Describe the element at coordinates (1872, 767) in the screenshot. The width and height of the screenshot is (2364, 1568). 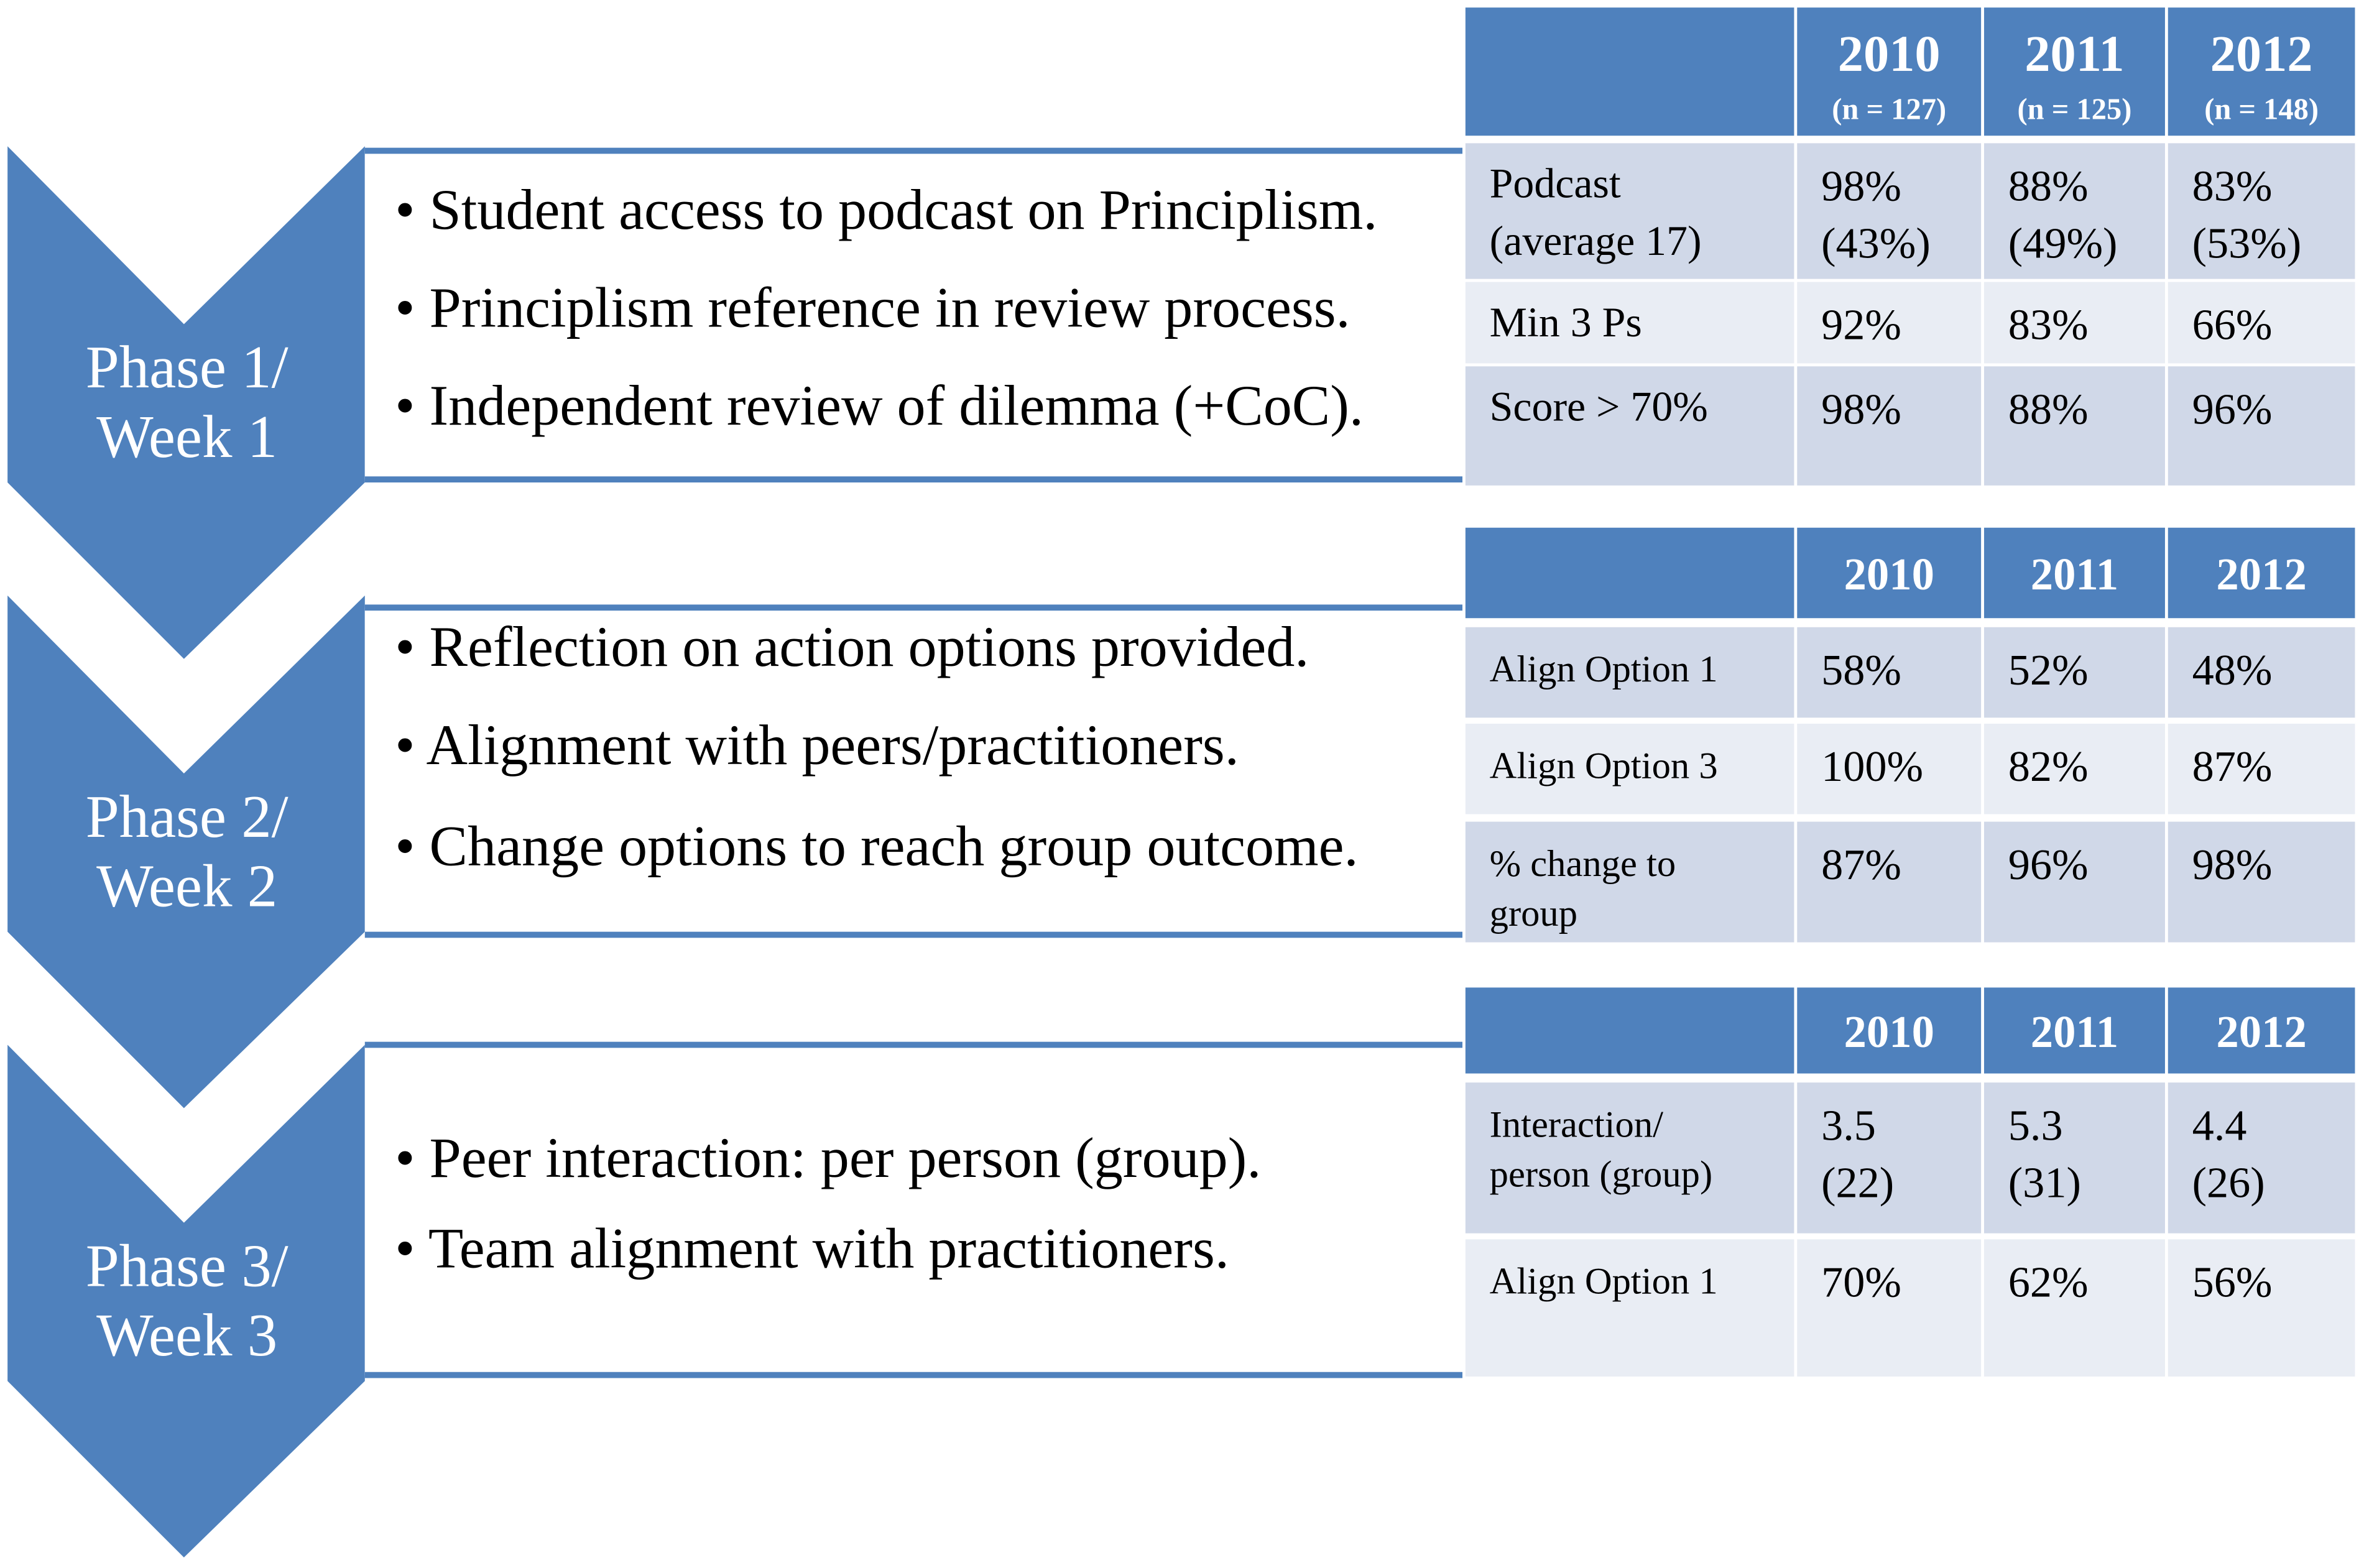
I see `cell-value: 100%` at that location.